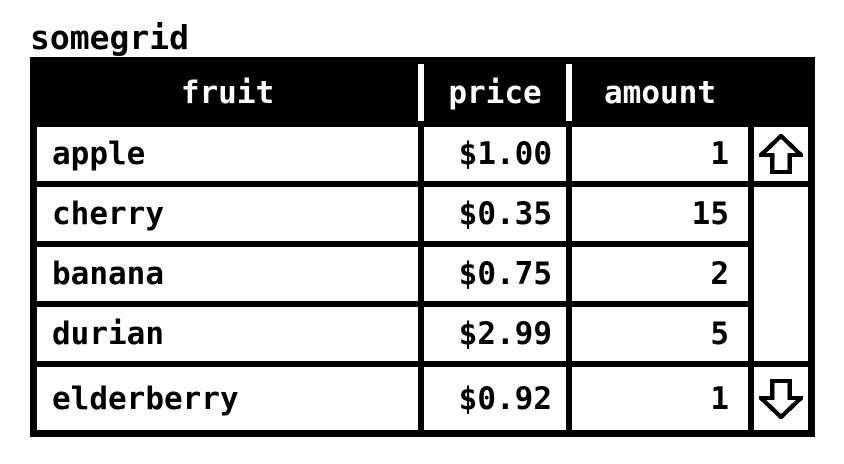 The image size is (844, 464). I want to click on cell-fruit: apple, so click(227, 154).